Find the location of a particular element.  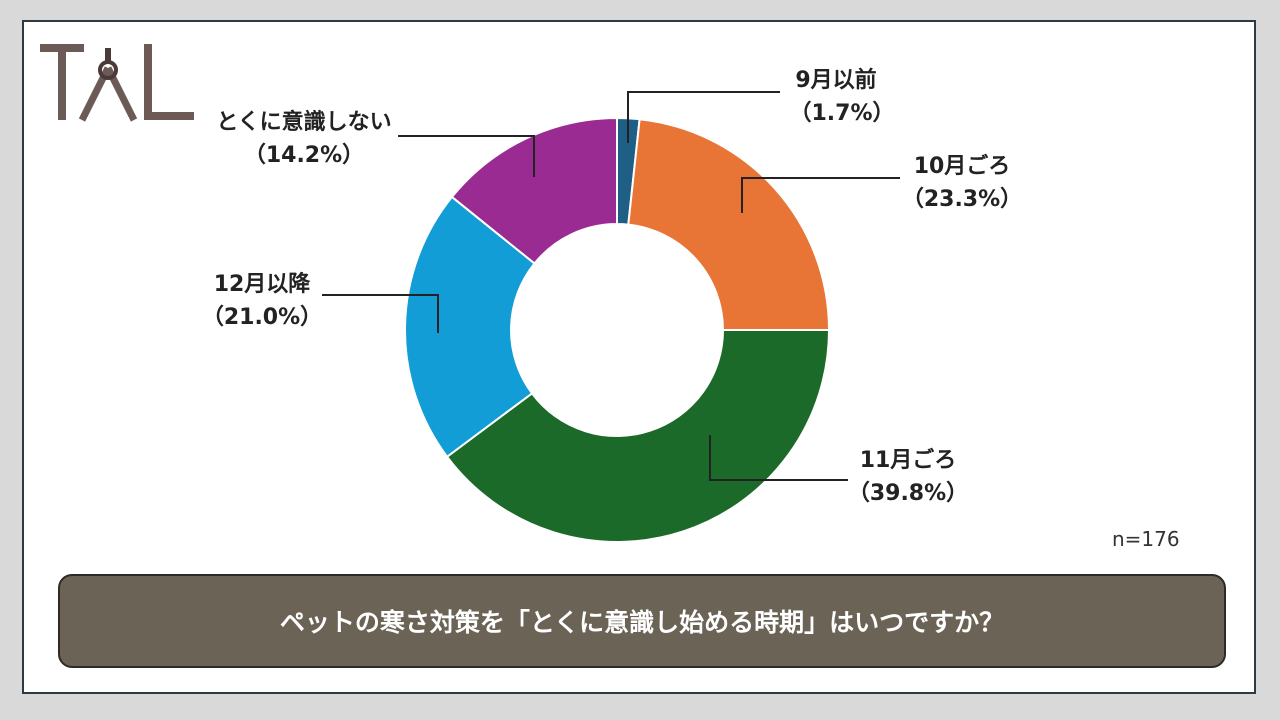

question-text: ペットの寒さ対策を「とくに意識し始める時期」はいつですか？ is located at coordinates (642, 622).